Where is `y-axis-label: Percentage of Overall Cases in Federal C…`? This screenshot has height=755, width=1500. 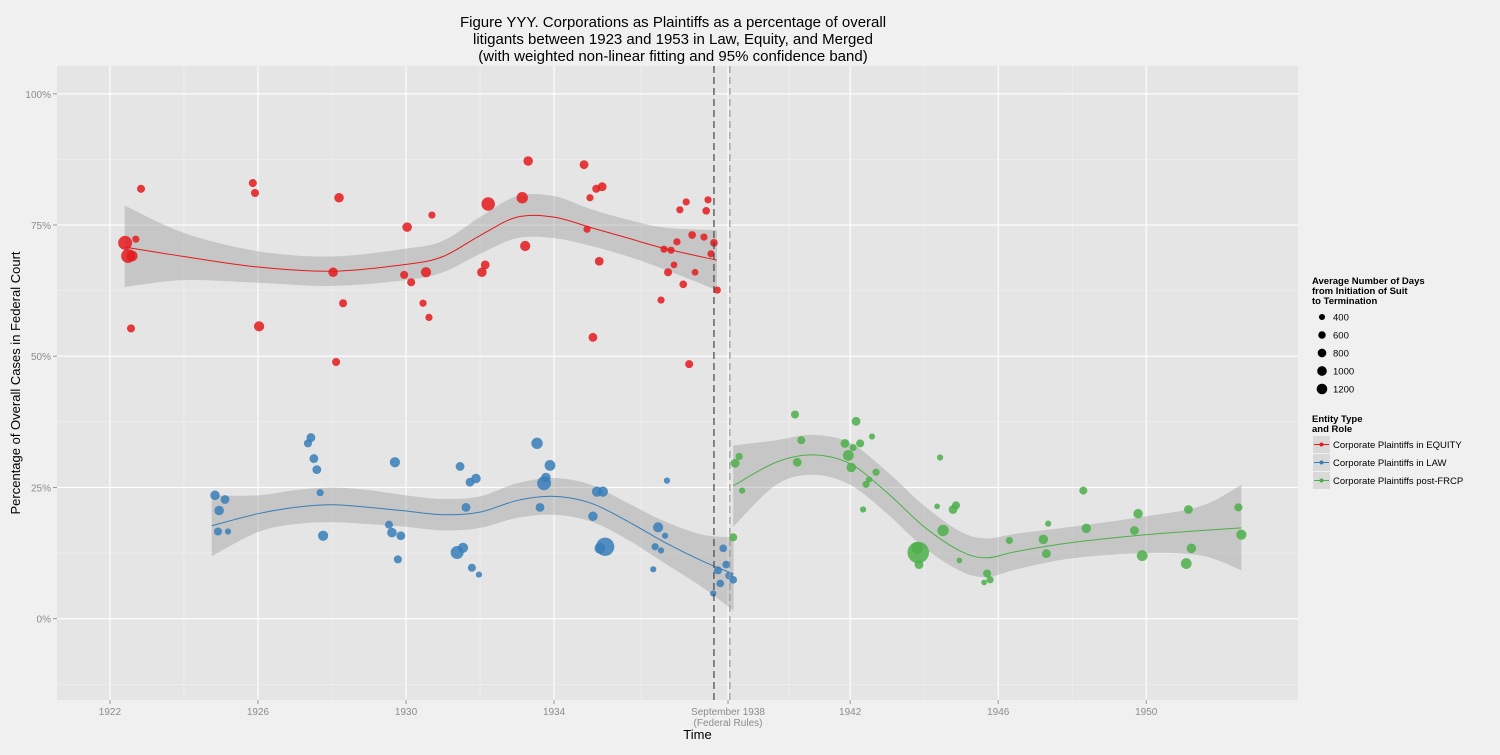
y-axis-label: Percentage of Overall Cases in Federal C… is located at coordinates (15, 382).